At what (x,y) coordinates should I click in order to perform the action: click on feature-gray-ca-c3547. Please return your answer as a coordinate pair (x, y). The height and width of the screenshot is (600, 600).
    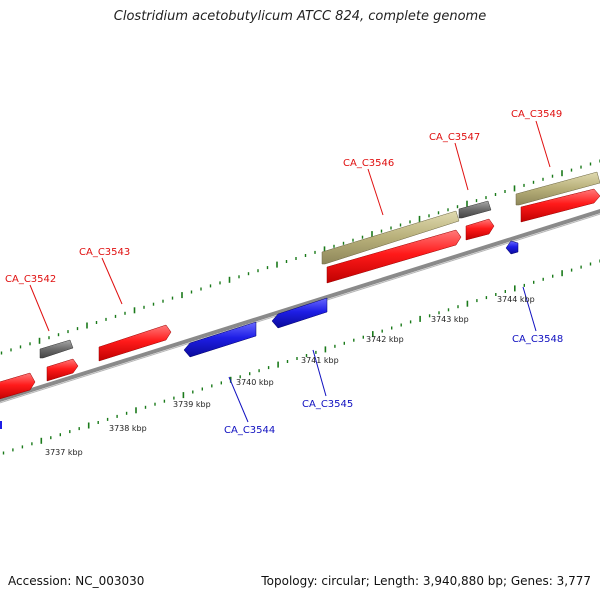
    Looking at the image, I should click on (475, 209).